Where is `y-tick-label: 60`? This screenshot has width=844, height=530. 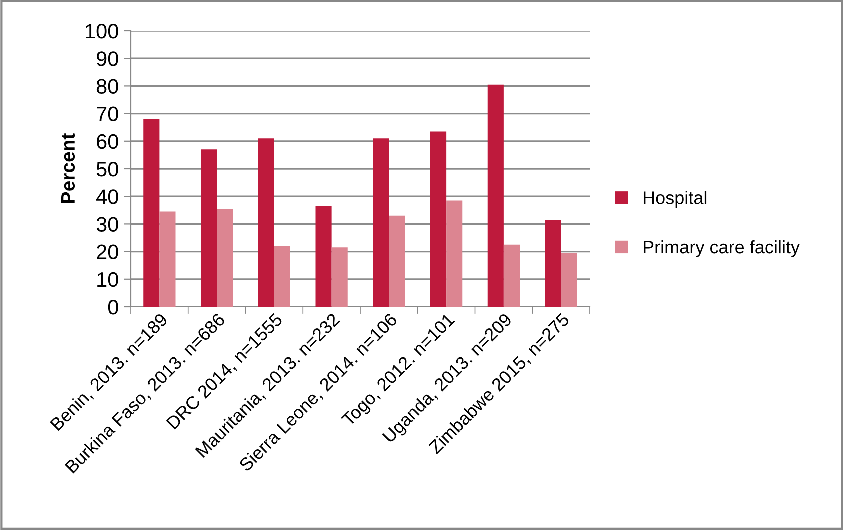 y-tick-label: 60 is located at coordinates (107, 142).